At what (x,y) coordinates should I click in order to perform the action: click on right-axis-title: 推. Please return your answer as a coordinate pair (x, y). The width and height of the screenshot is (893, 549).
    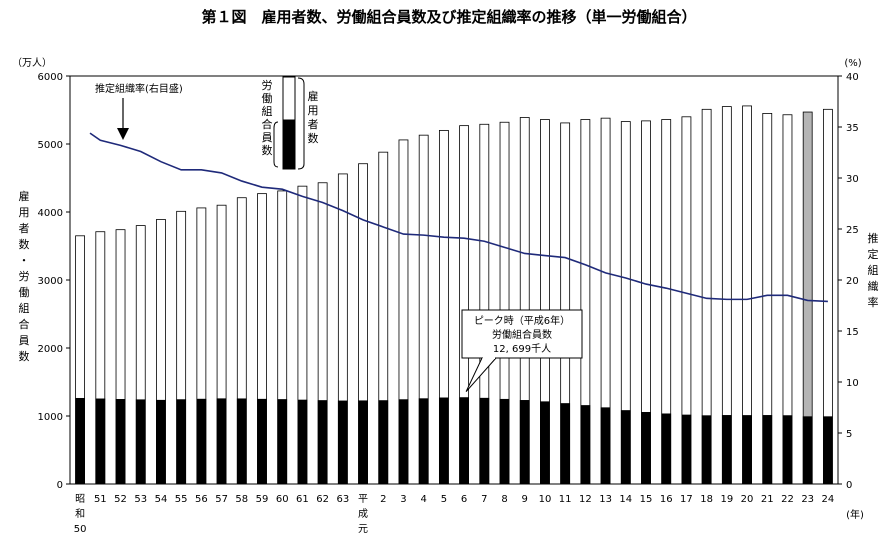
    Looking at the image, I should click on (873, 238).